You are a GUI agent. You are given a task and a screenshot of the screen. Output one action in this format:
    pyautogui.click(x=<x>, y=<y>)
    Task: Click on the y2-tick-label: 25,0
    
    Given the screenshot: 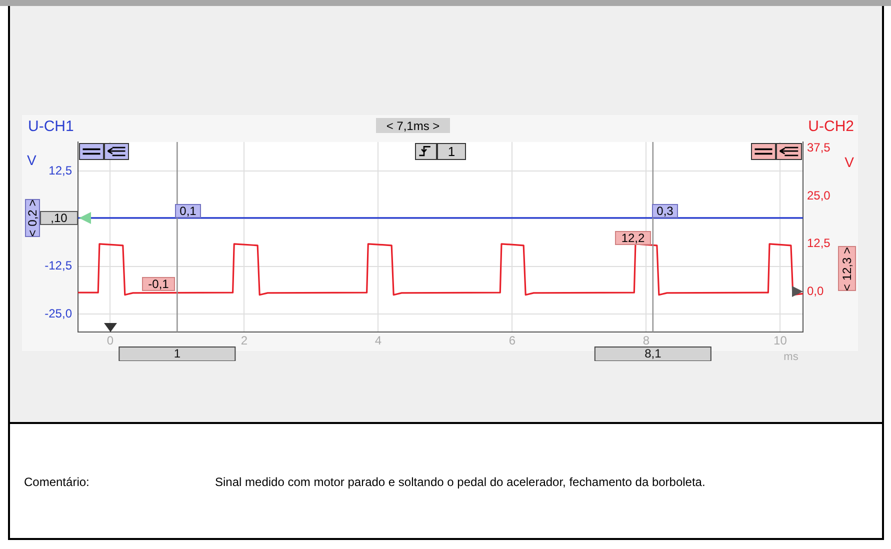 What is the action you would take?
    pyautogui.click(x=819, y=195)
    